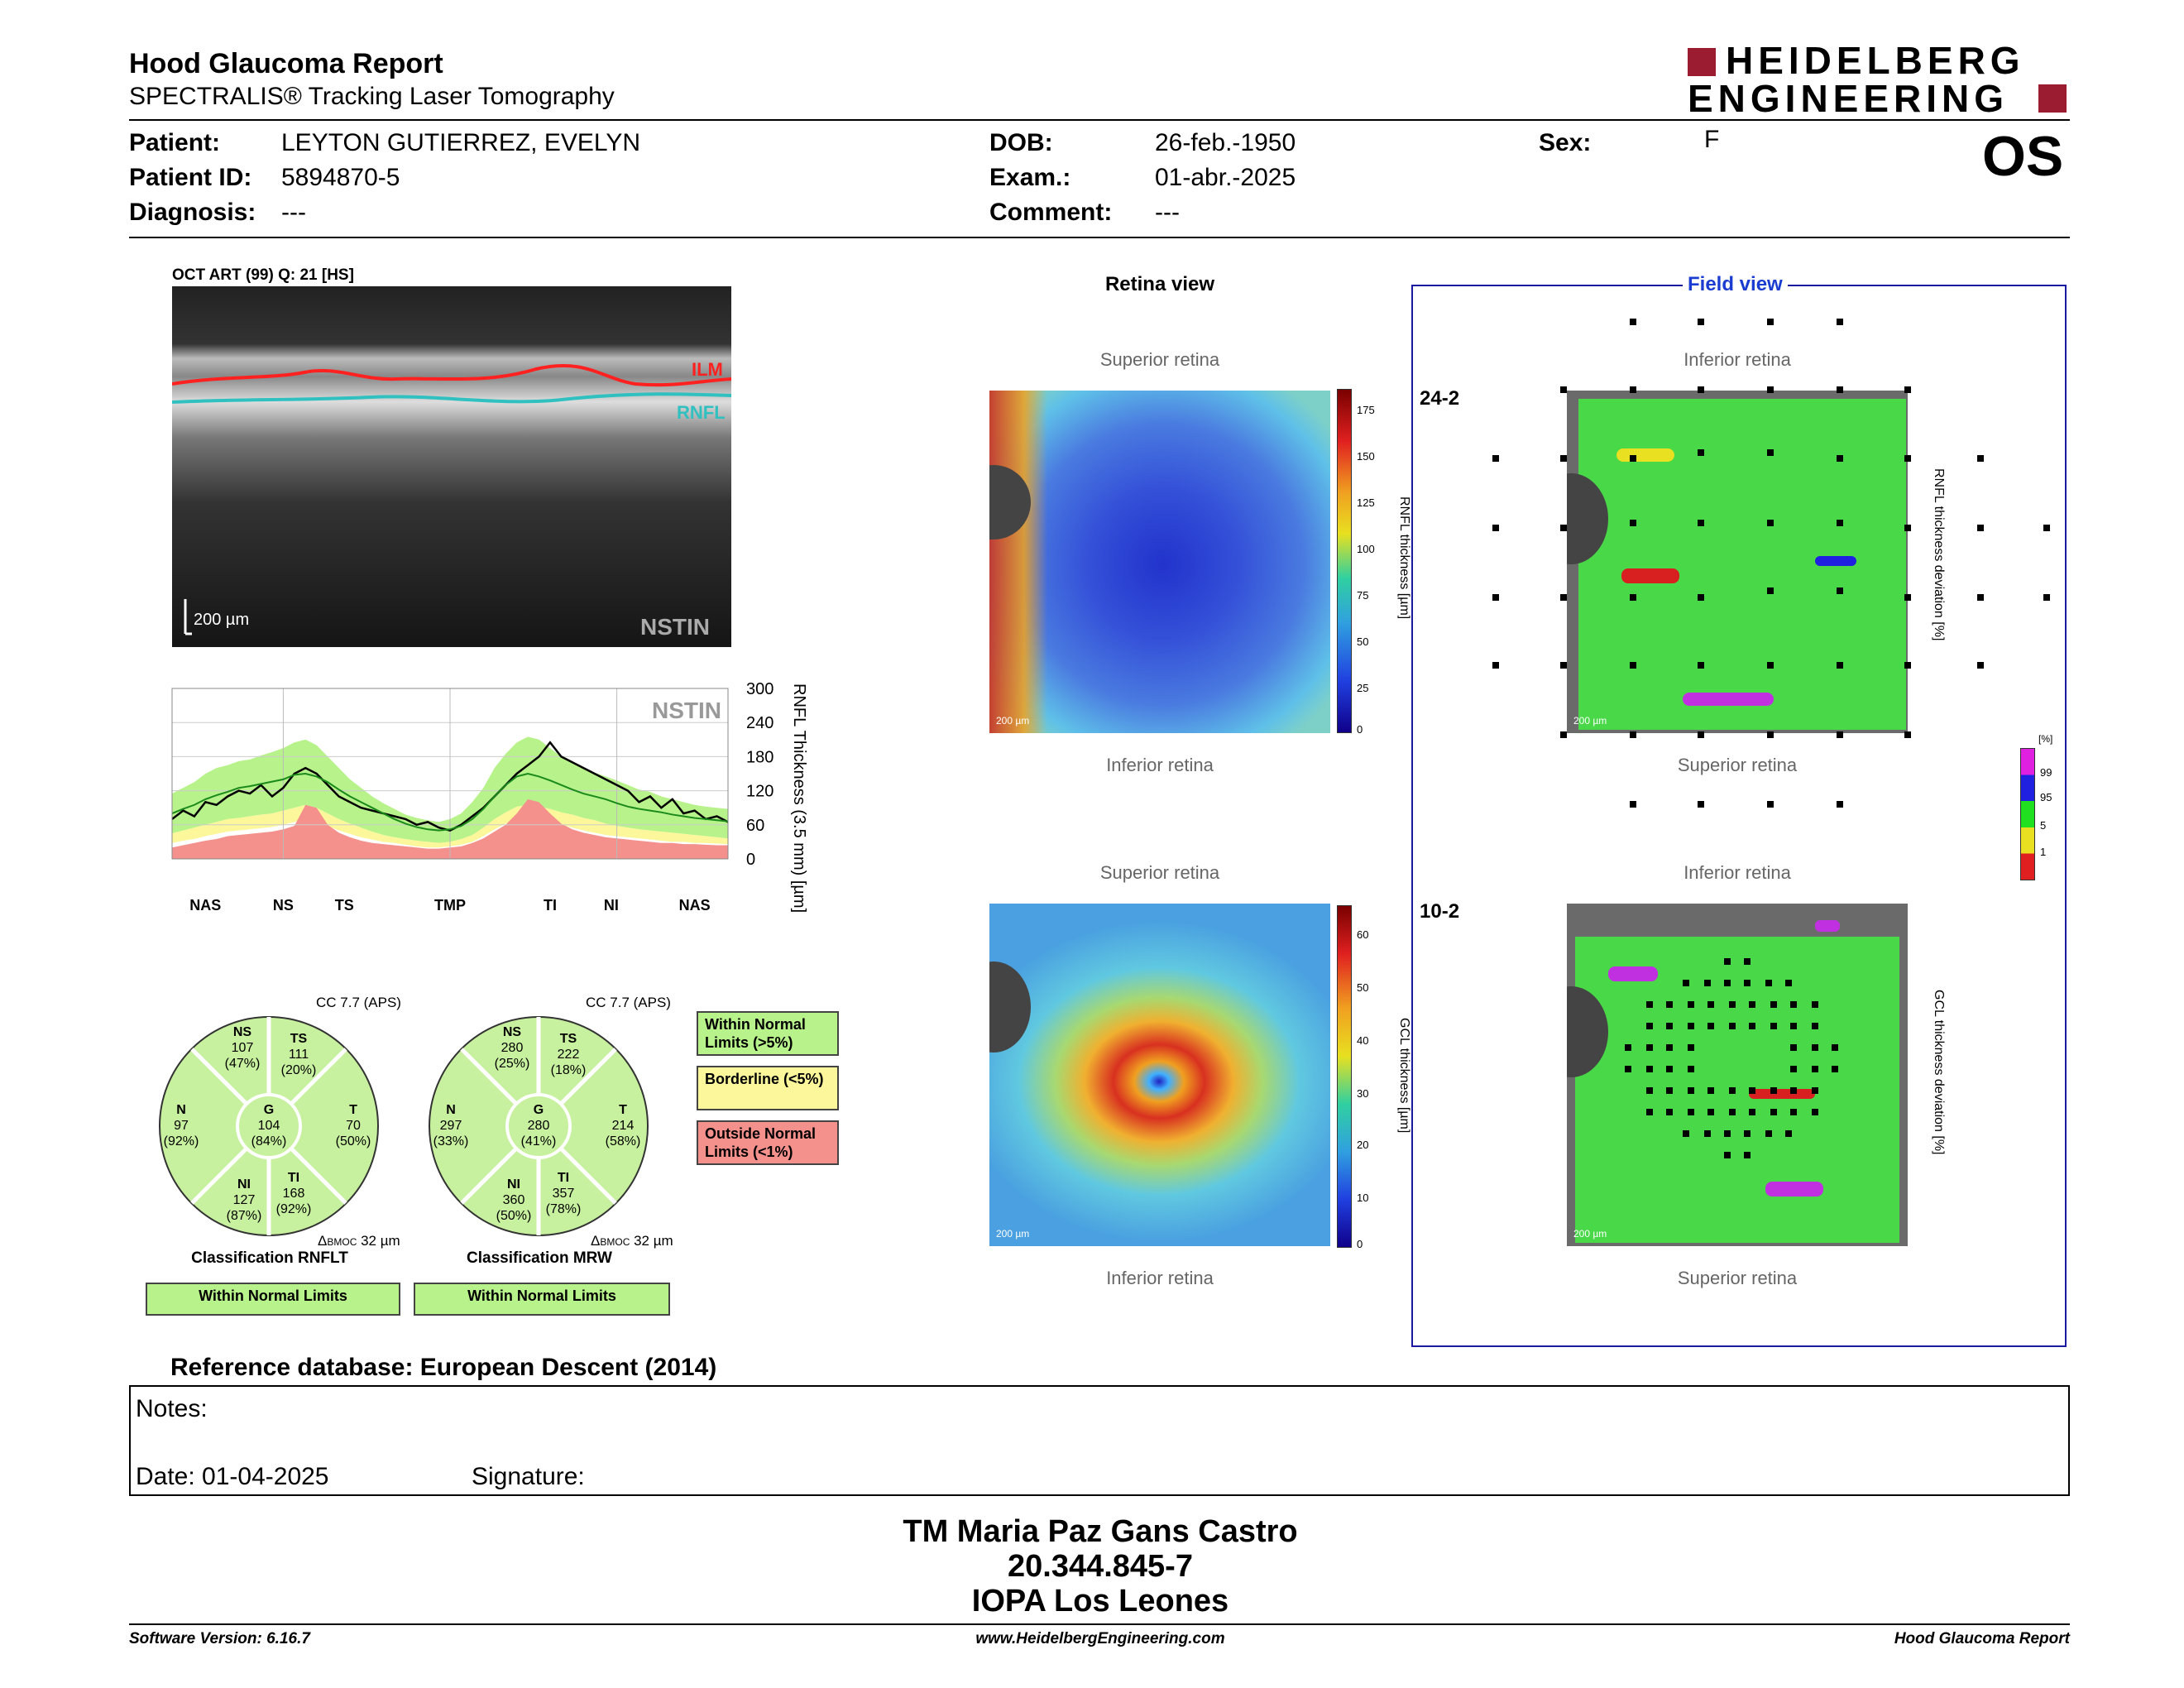  What do you see at coordinates (358, 1002) in the screenshot?
I see `rnflt-cc: CC 7.7 (APS)` at bounding box center [358, 1002].